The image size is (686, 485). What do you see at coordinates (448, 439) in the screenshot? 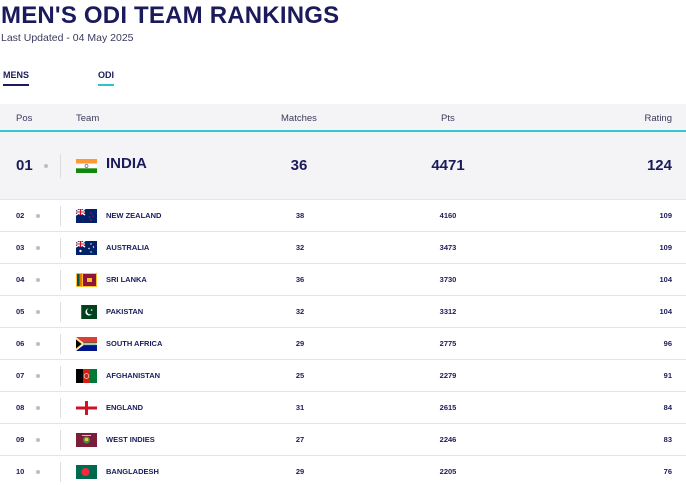
I see `points-value: 2246` at bounding box center [448, 439].